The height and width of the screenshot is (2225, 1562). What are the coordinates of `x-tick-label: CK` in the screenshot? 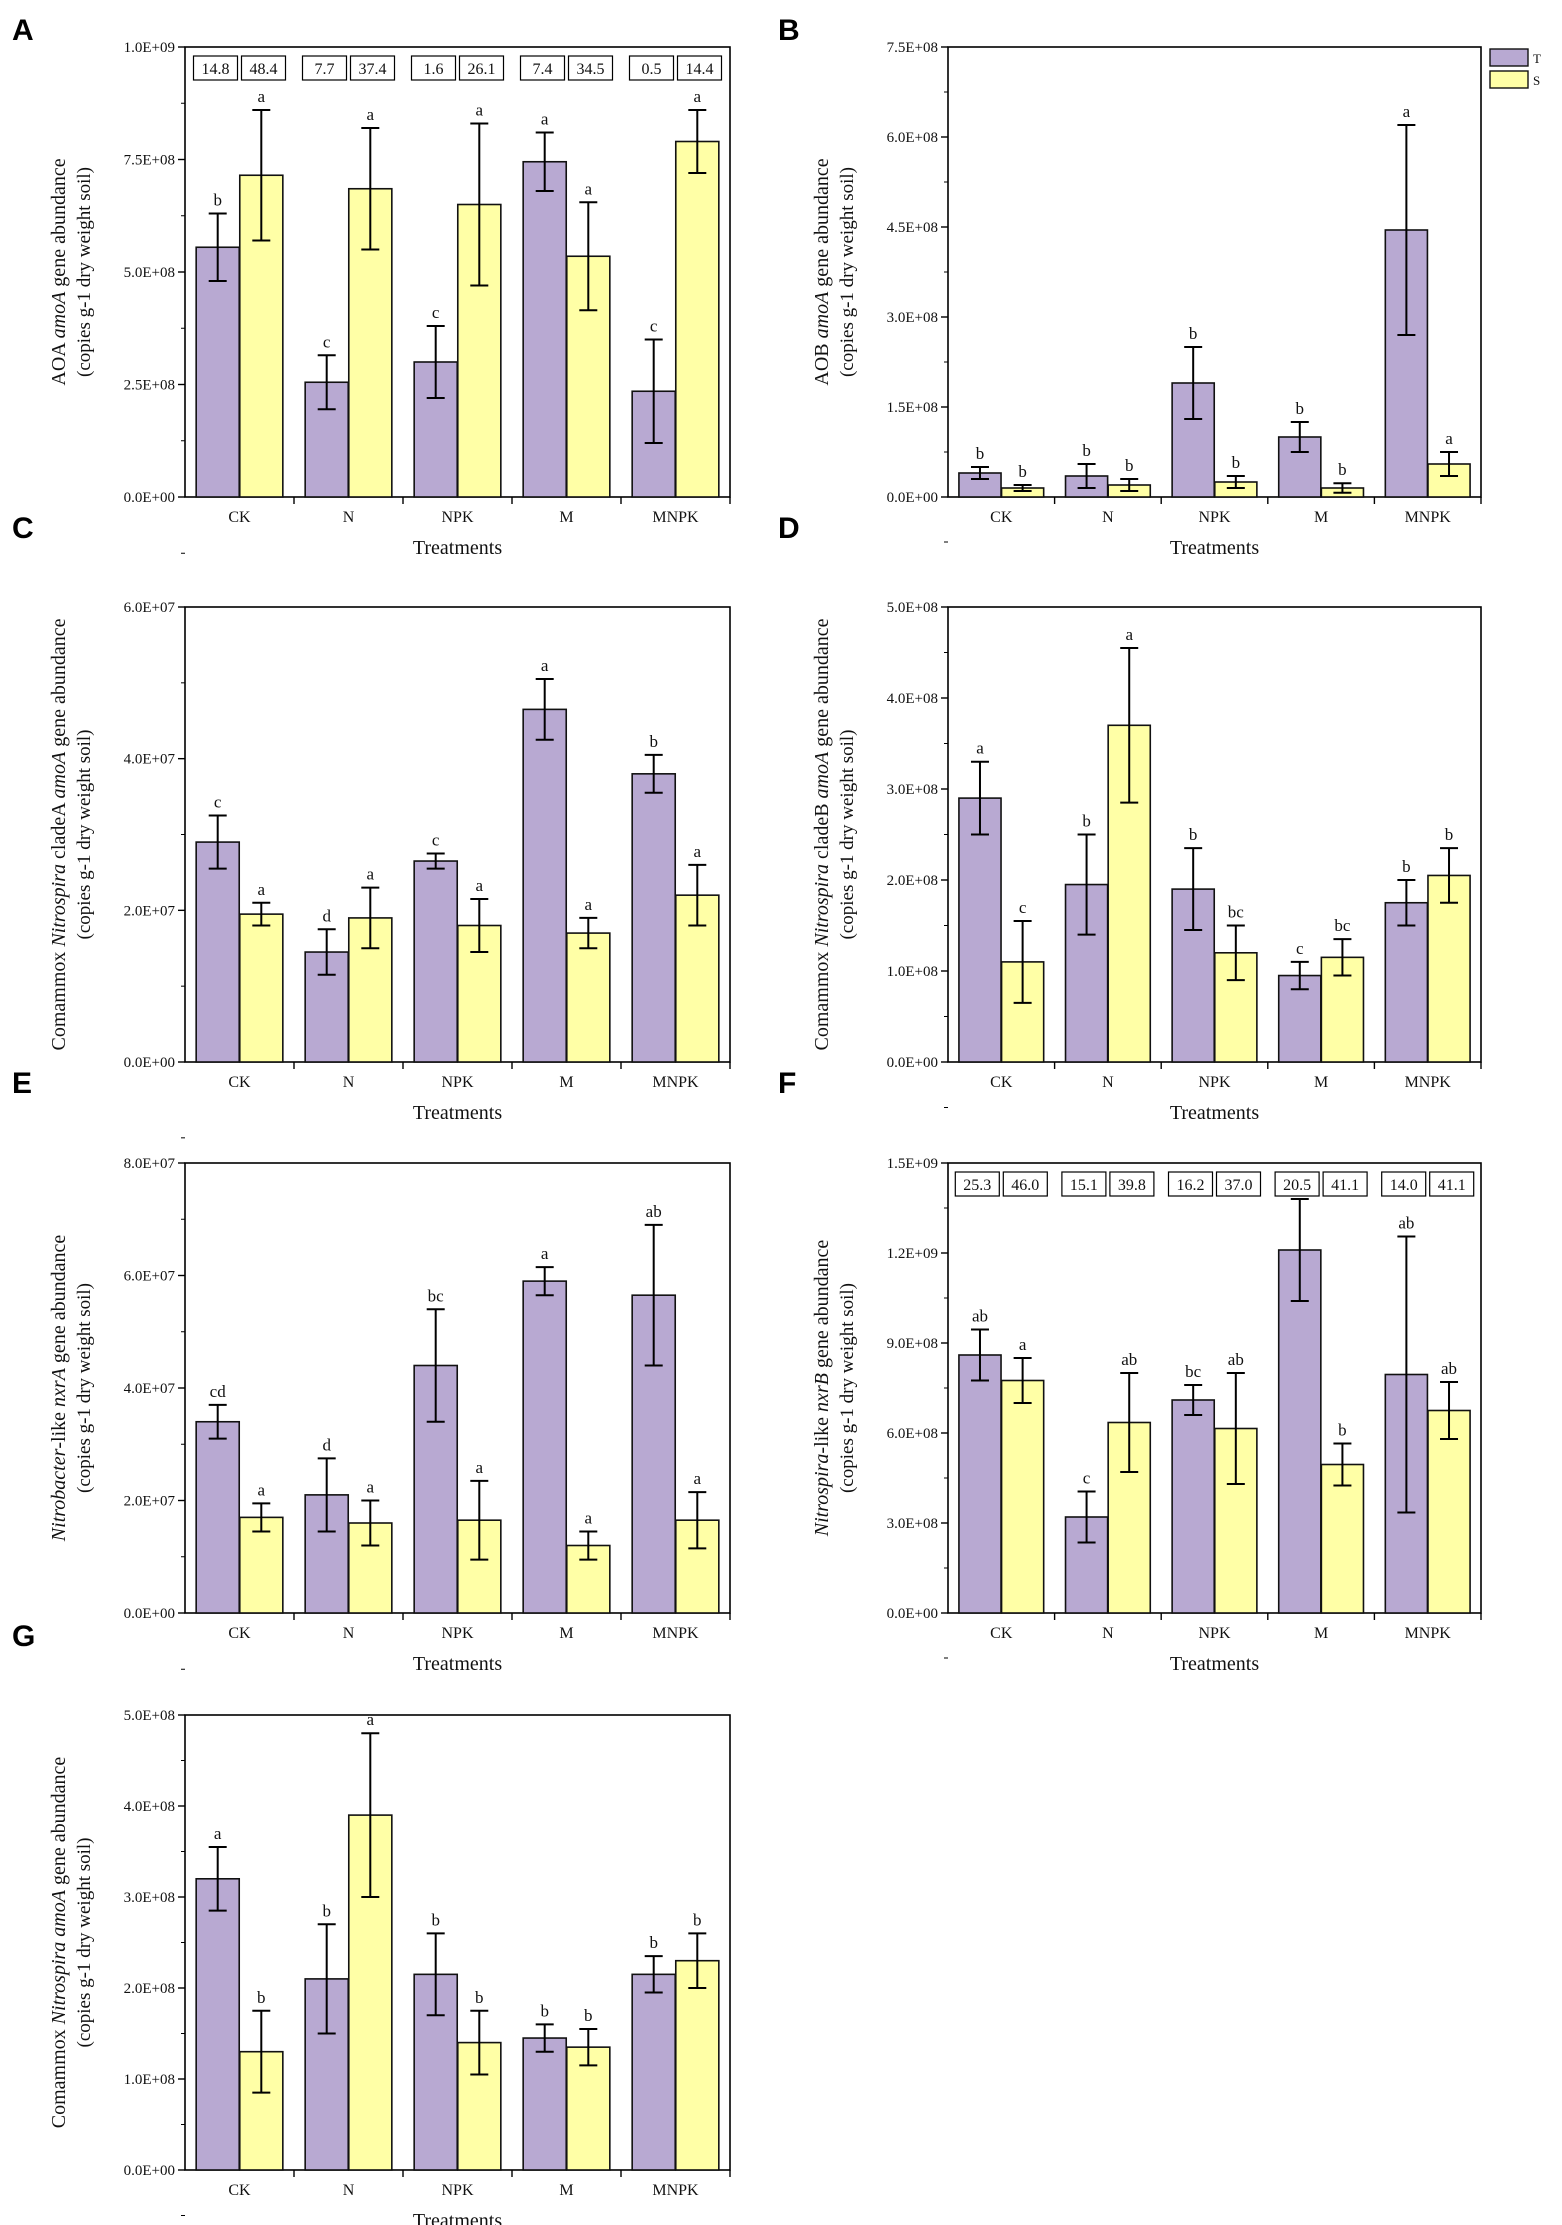 It's located at (239, 1082).